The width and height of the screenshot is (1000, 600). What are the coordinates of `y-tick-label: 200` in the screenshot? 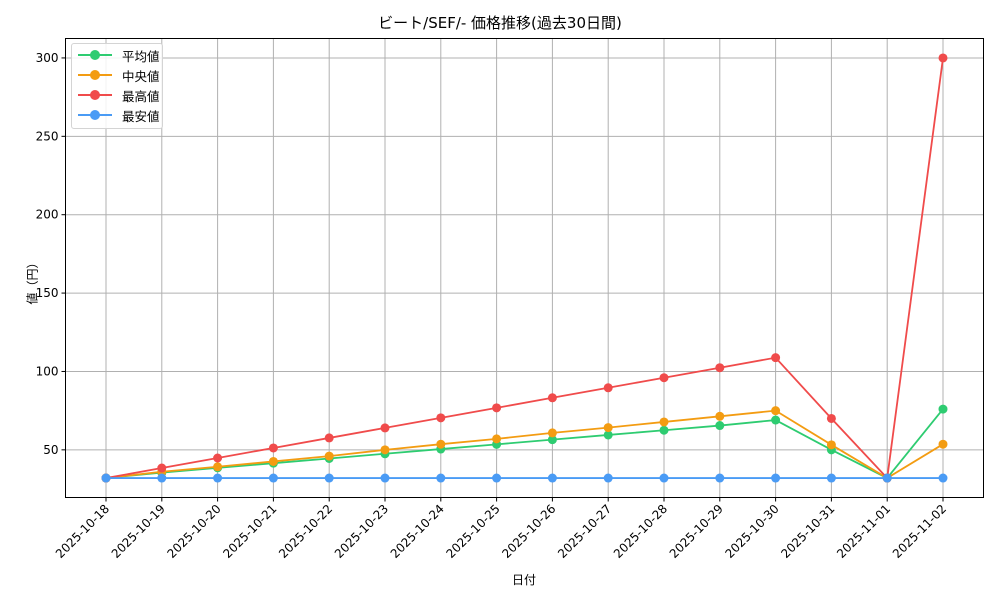 It's located at (47, 215).